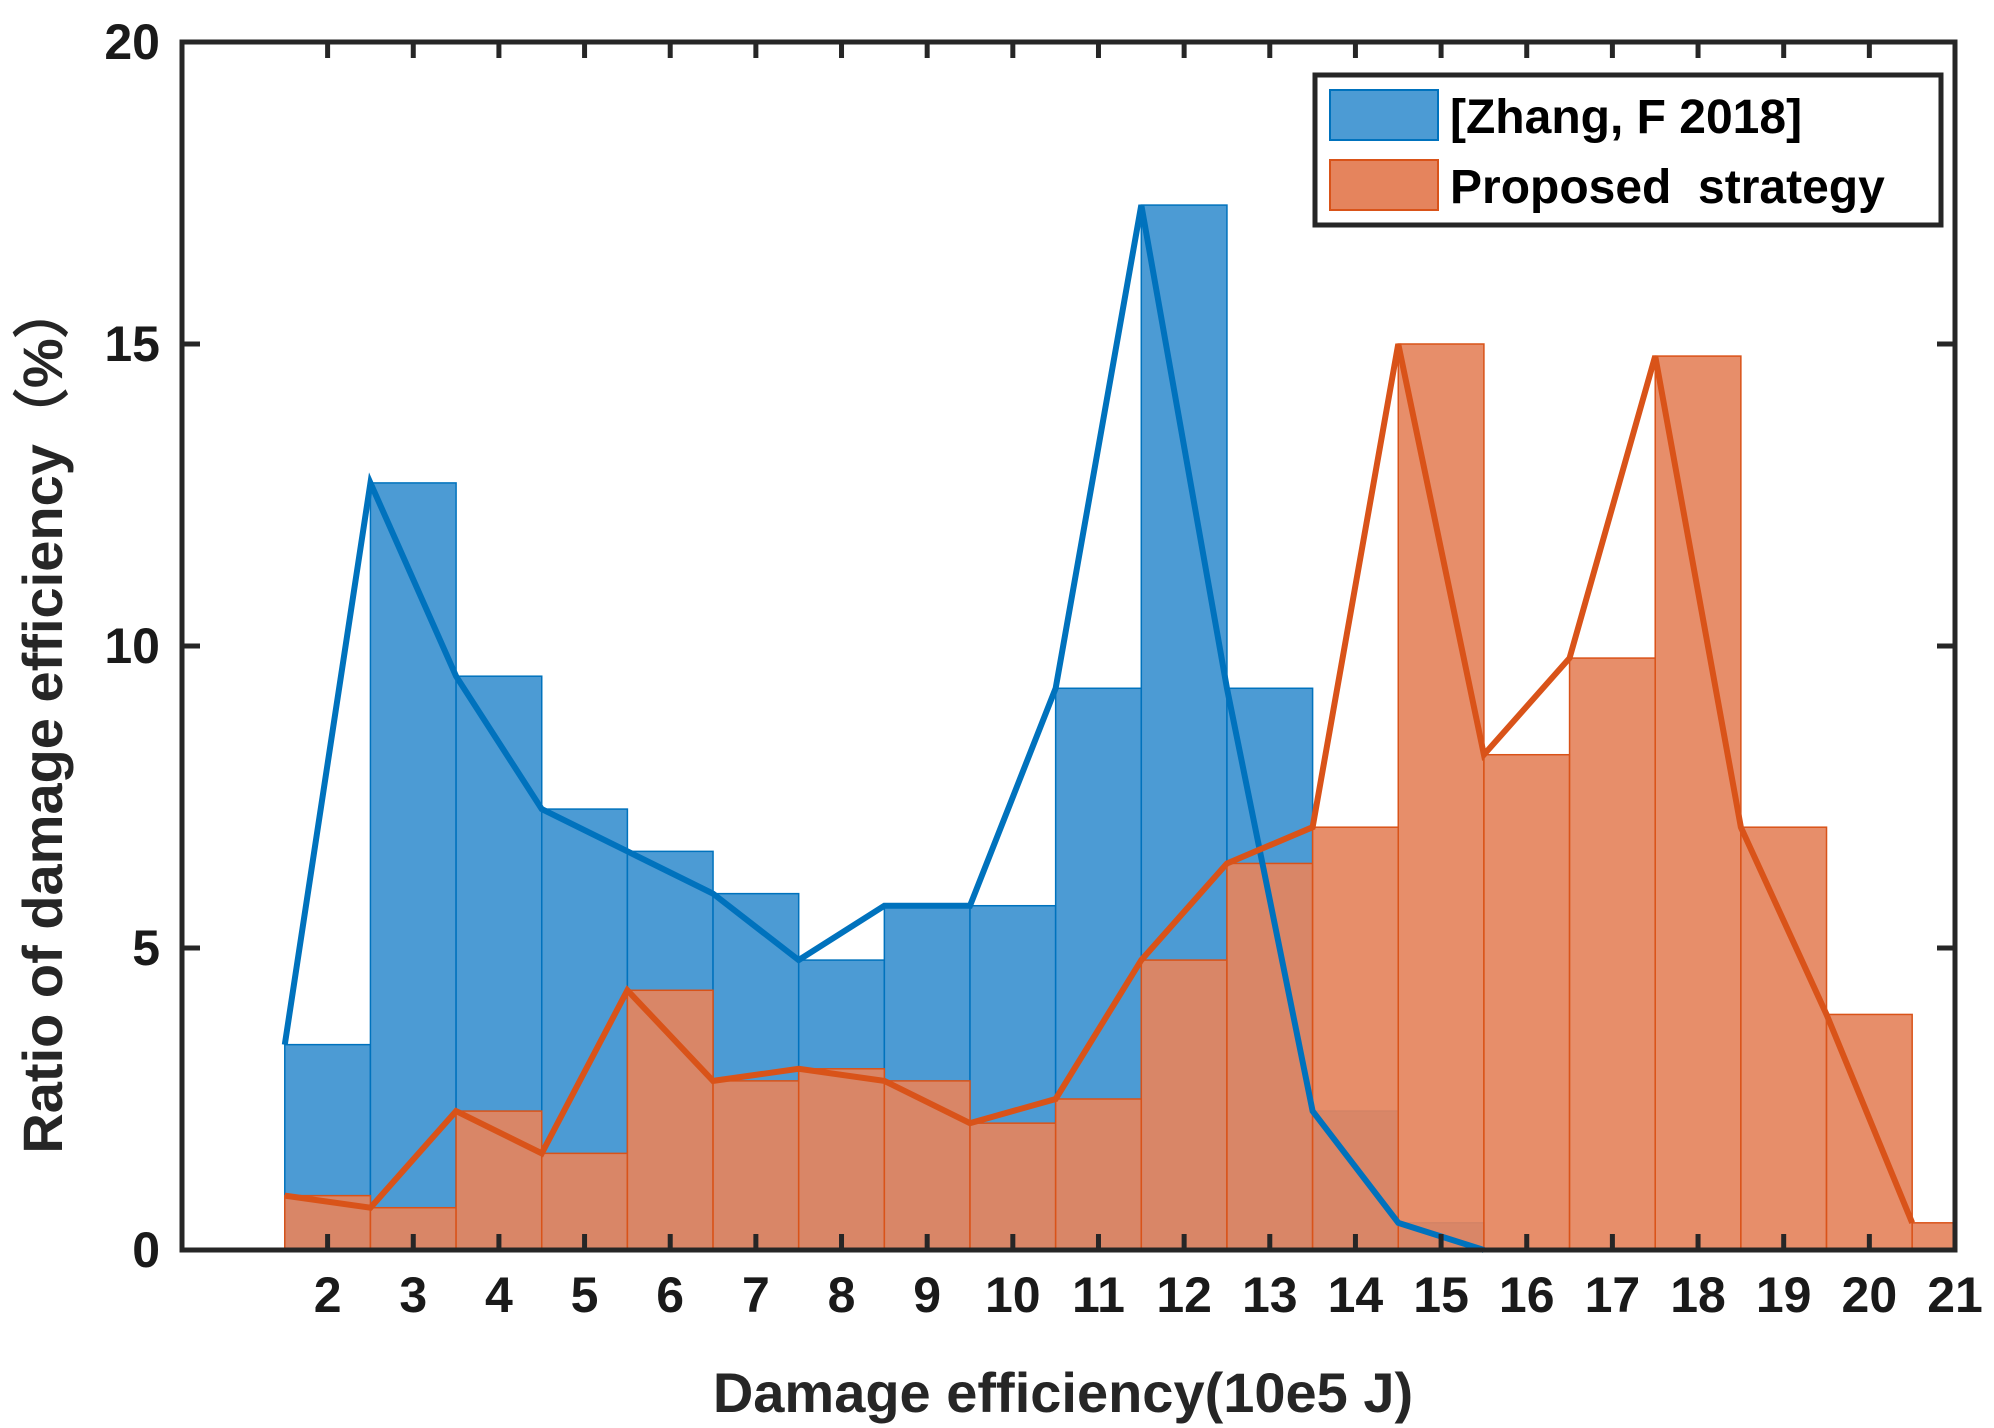 This screenshot has height=1428, width=1994. I want to click on legend-label-zhang: [Zhang, F 2018], so click(1626, 117).